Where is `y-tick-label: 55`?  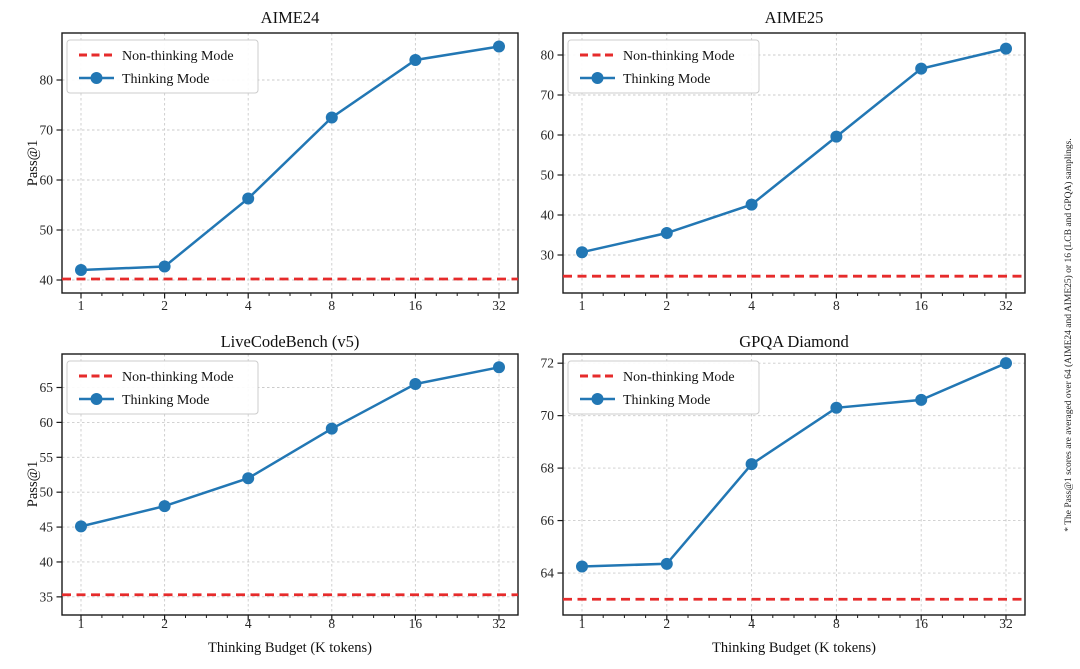
y-tick-label: 55 is located at coordinates (47, 457).